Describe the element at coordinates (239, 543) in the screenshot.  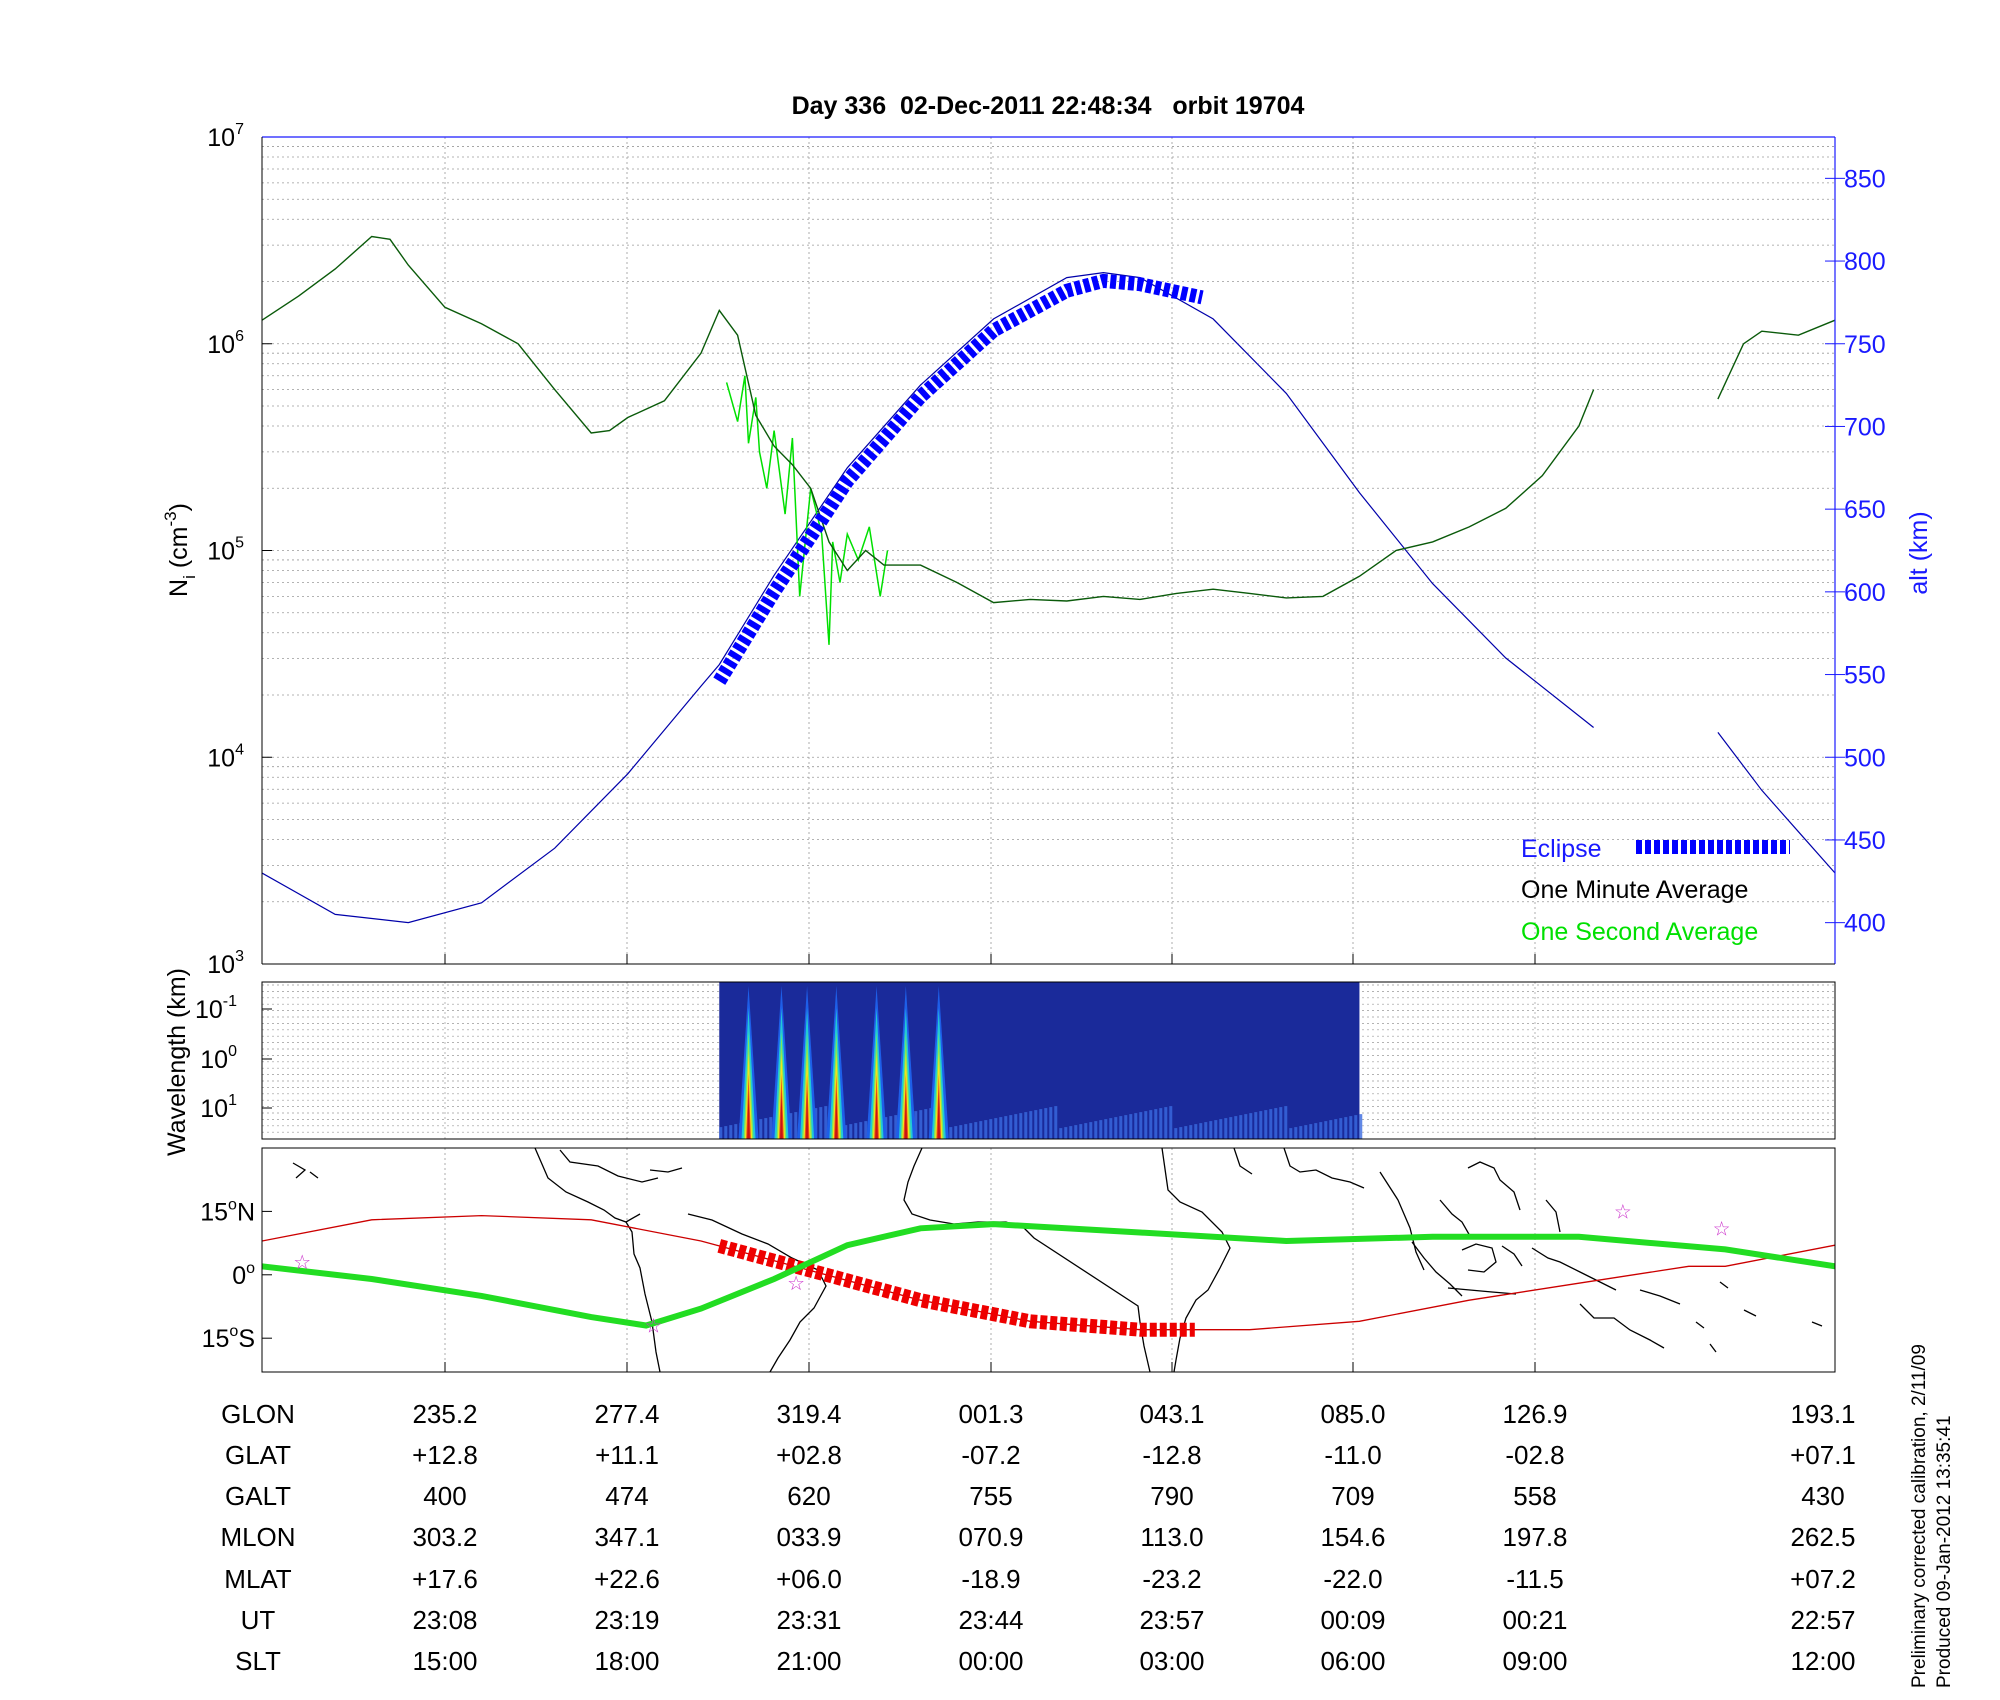
I see `tick-exponent: 5` at that location.